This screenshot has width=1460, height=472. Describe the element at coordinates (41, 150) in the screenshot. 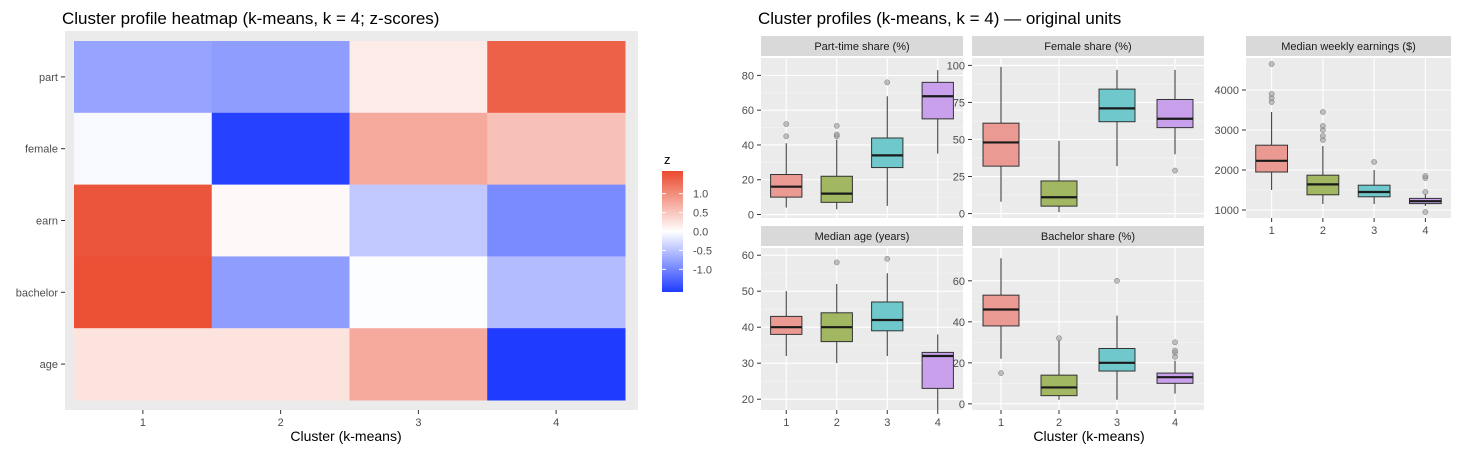

I see `y-tick-label: female` at that location.